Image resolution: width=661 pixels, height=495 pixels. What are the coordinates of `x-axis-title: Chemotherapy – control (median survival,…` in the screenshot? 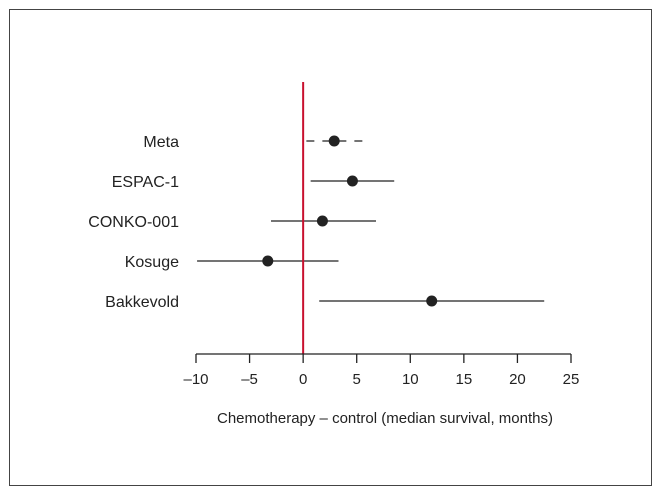 It's located at (385, 418).